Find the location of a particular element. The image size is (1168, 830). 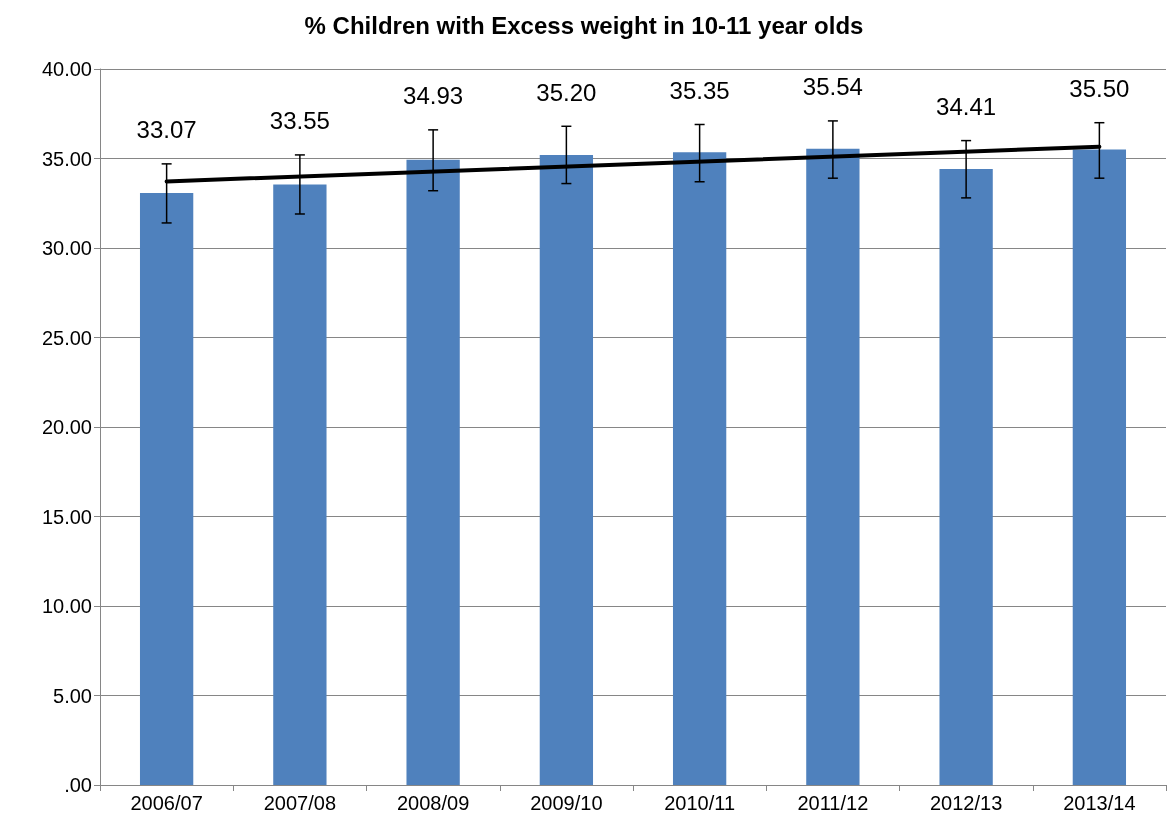

y-tick-label: 25.00 is located at coordinates (66, 337).